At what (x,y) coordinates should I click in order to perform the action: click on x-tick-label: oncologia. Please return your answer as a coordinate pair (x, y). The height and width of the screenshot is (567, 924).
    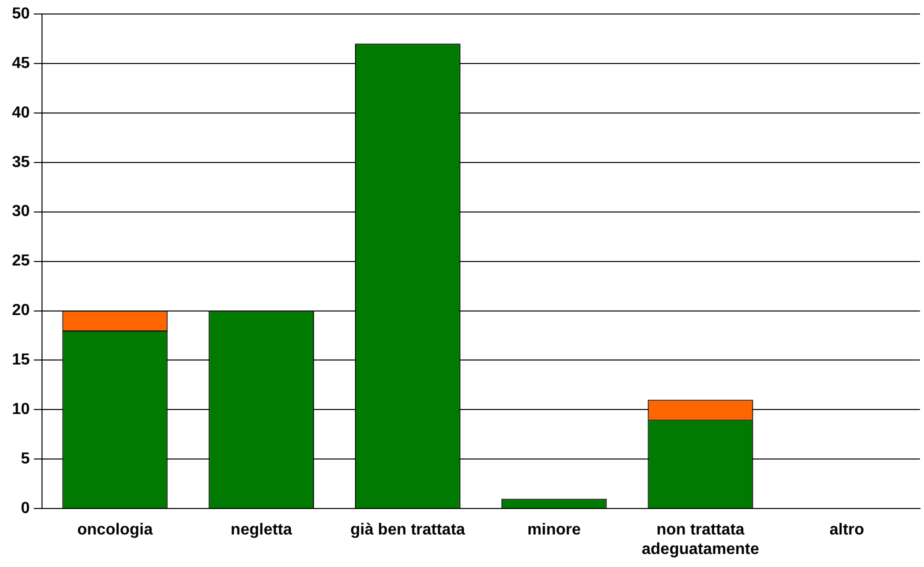
    Looking at the image, I should click on (115, 530).